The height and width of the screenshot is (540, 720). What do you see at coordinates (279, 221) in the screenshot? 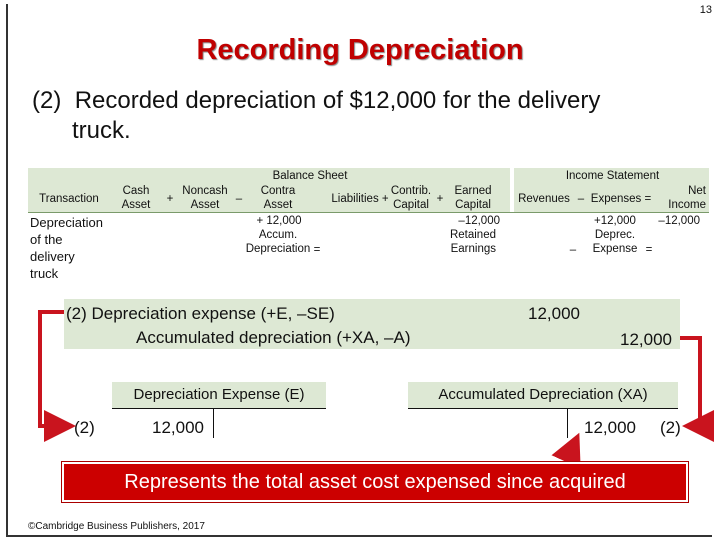
I see `contra-asset-value: + 12,000` at bounding box center [279, 221].